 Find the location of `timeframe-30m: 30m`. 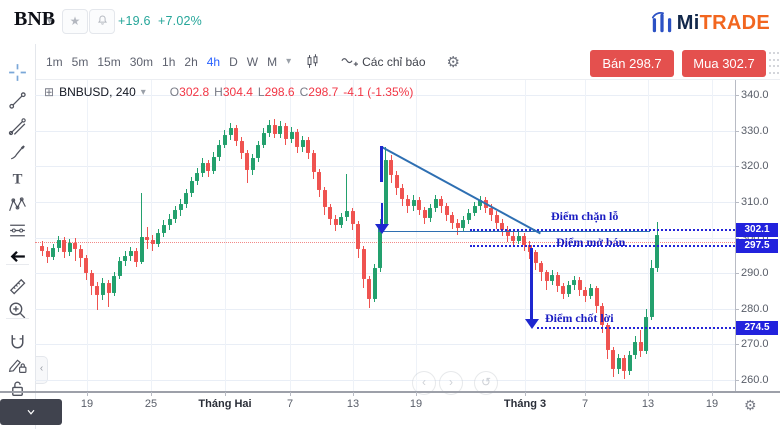

timeframe-30m: 30m is located at coordinates (141, 61).